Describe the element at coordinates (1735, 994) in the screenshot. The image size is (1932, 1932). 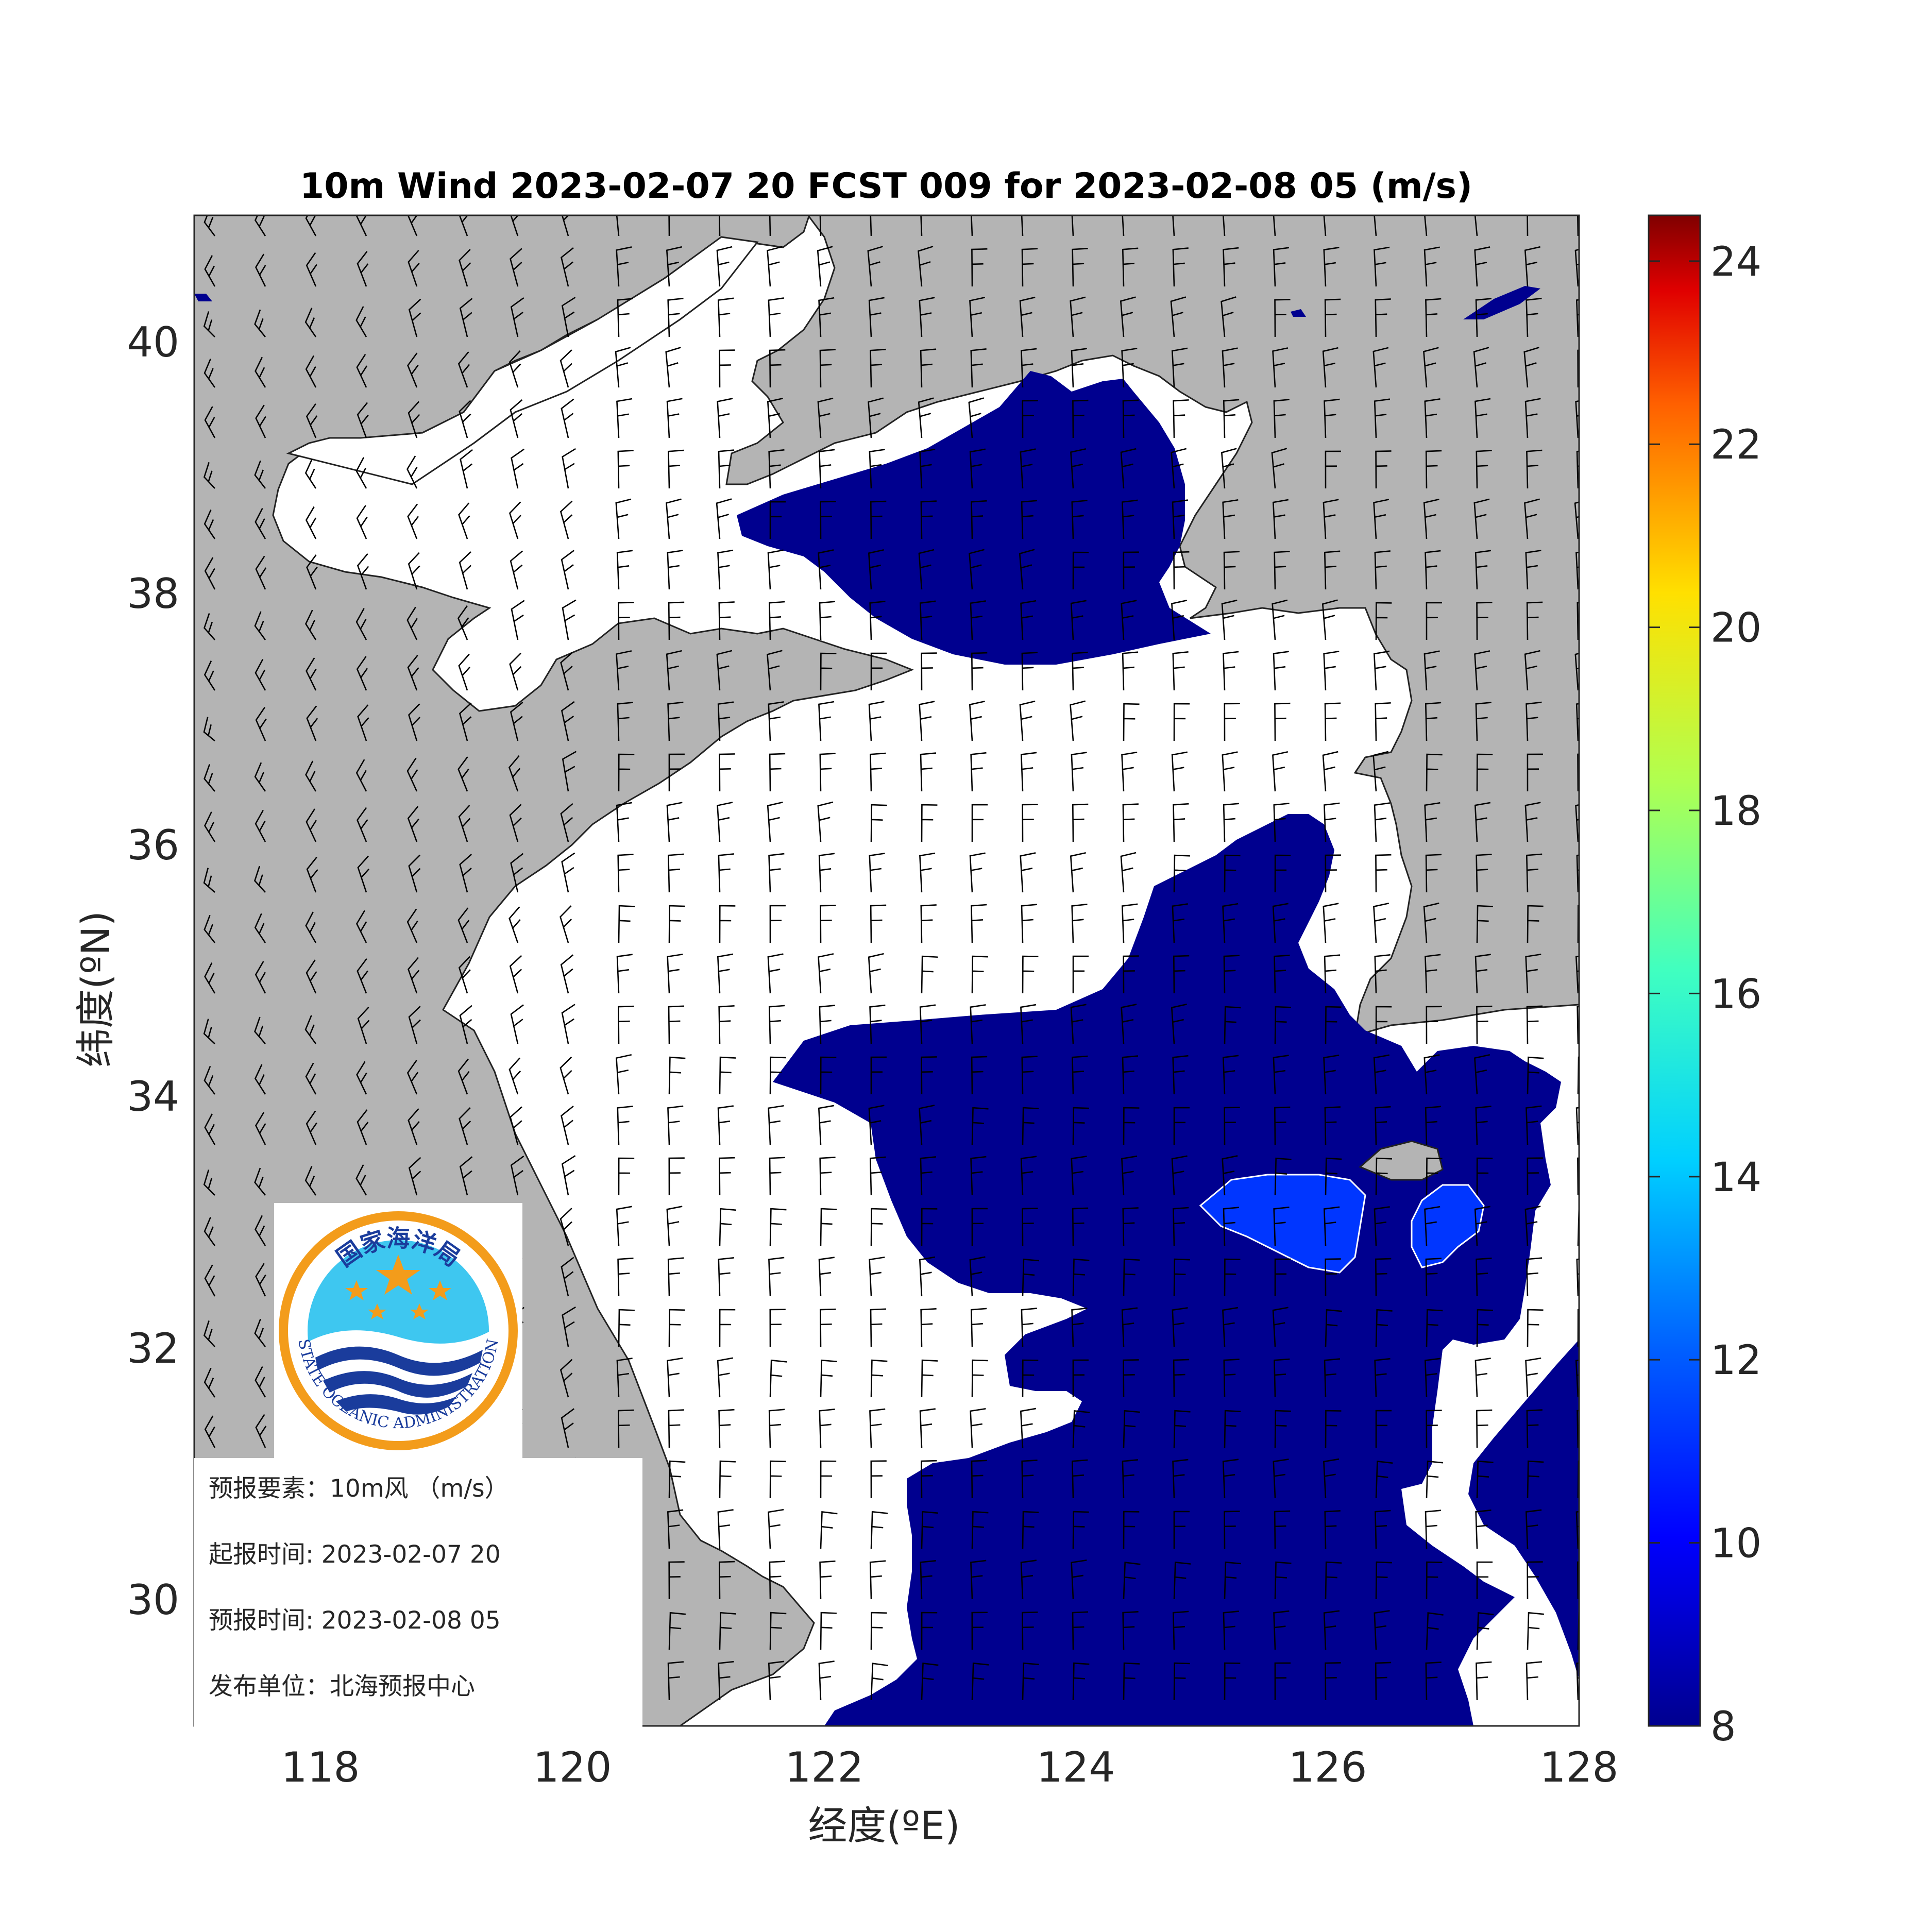
I see `colorbar-labels: 8 10 12 14 16 18 20 22 24` at that location.